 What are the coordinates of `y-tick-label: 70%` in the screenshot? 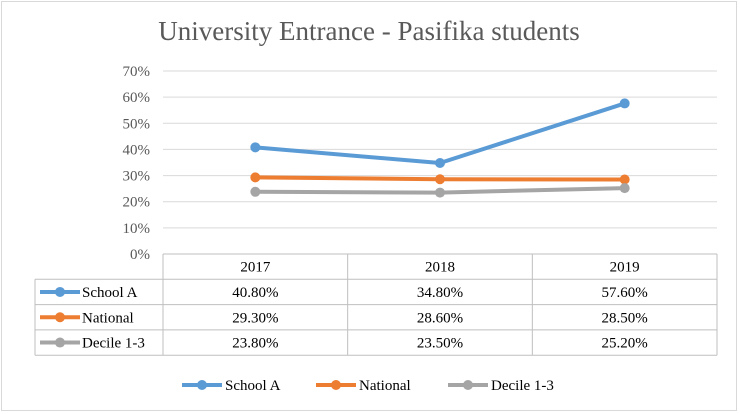 It's located at (137, 72).